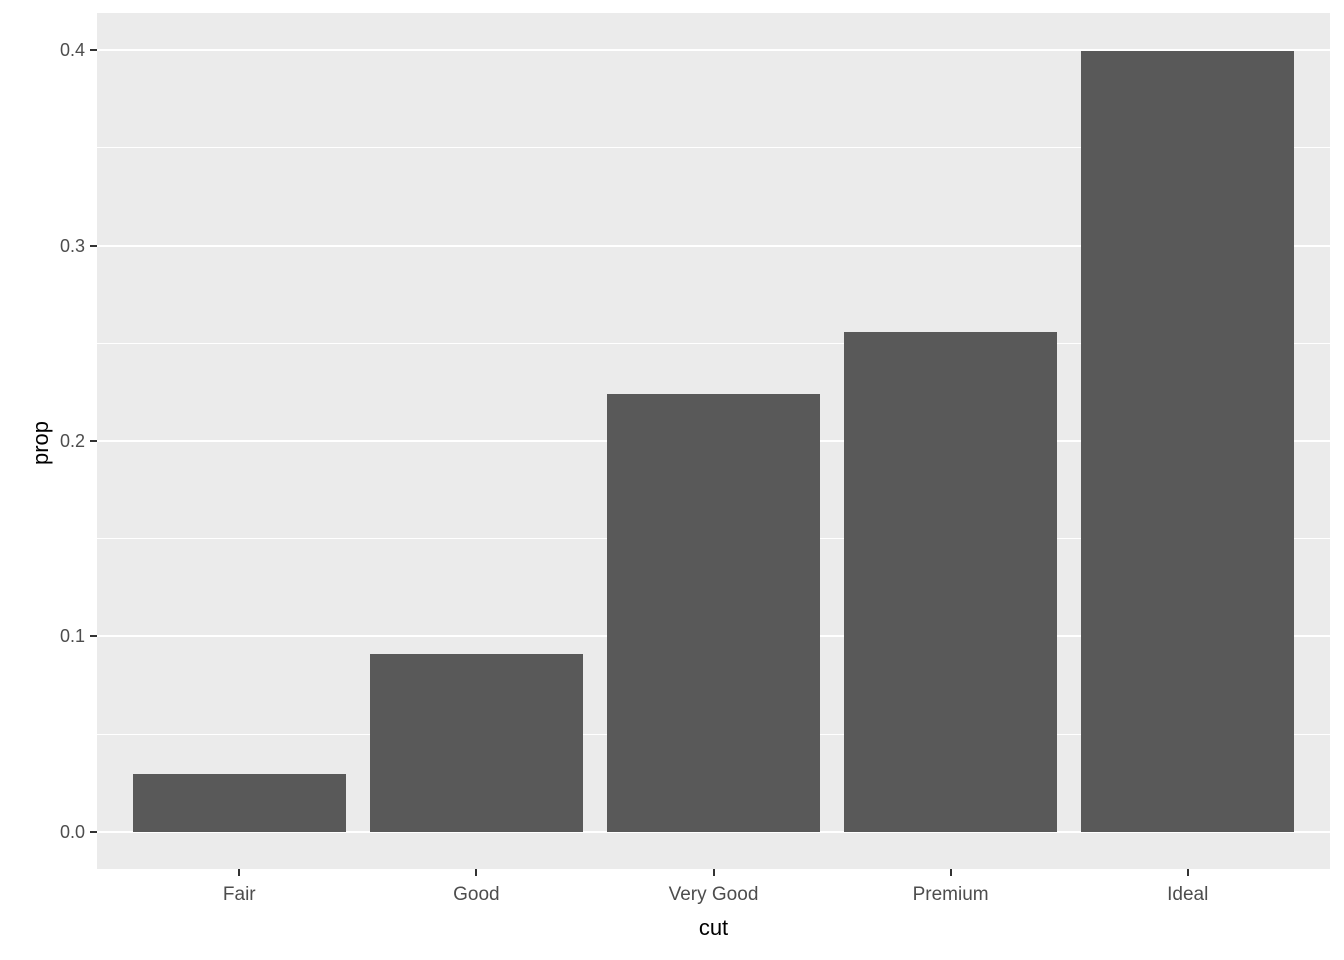 This screenshot has height=960, width=1344. Describe the element at coordinates (713, 927) in the screenshot. I see `x-axis-title: cut` at that location.